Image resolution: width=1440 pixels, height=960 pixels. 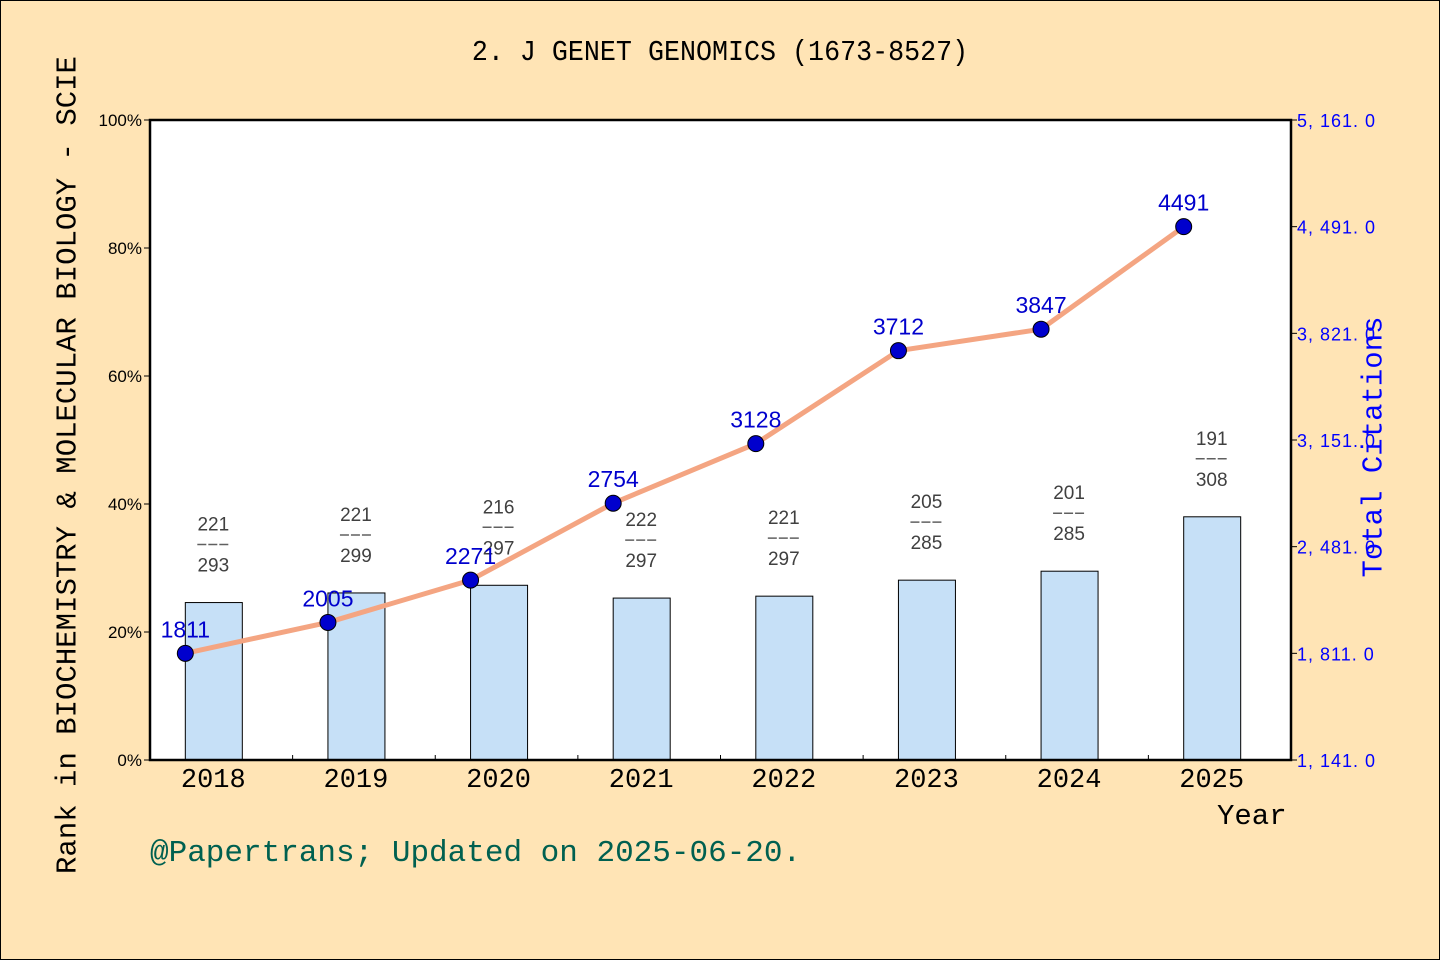 I want to click on bar-2024, so click(x=1069, y=665).